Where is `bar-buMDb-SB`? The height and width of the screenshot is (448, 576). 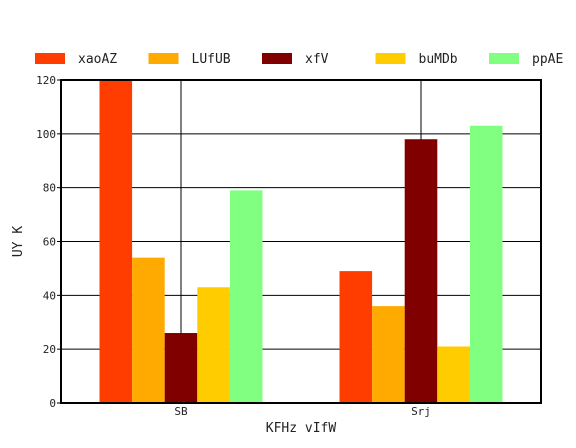 bar-buMDb-SB is located at coordinates (213, 345).